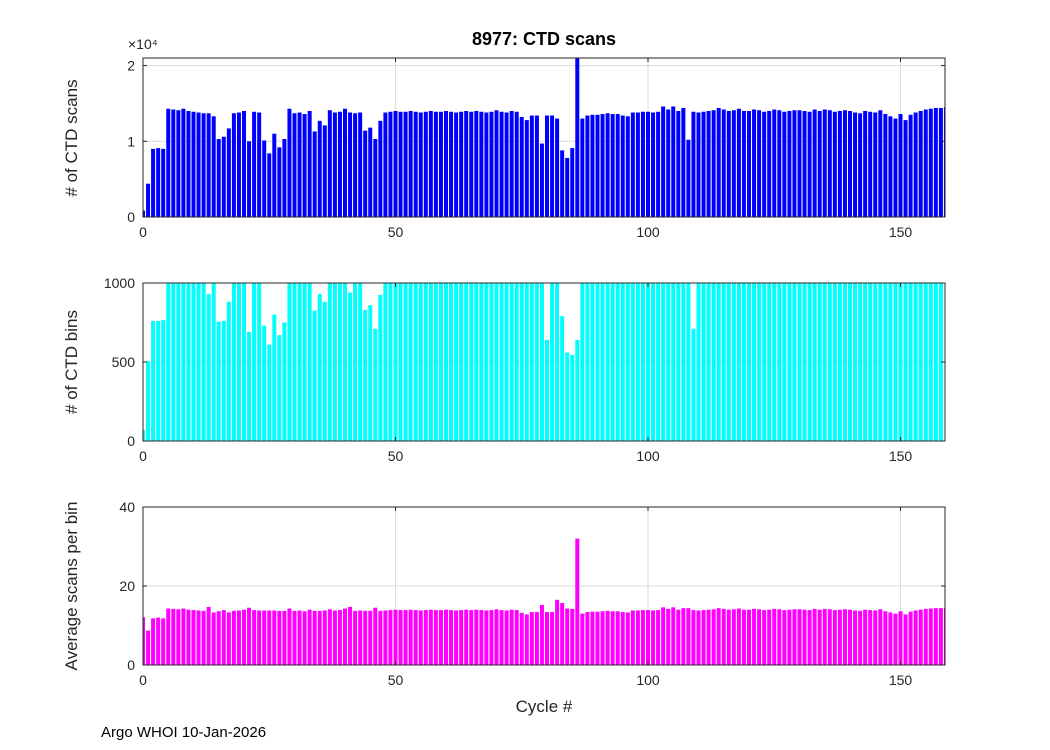 This screenshot has height=750, width=1050. What do you see at coordinates (648, 680) in the screenshot?
I see `x-tick-label: 100` at bounding box center [648, 680].